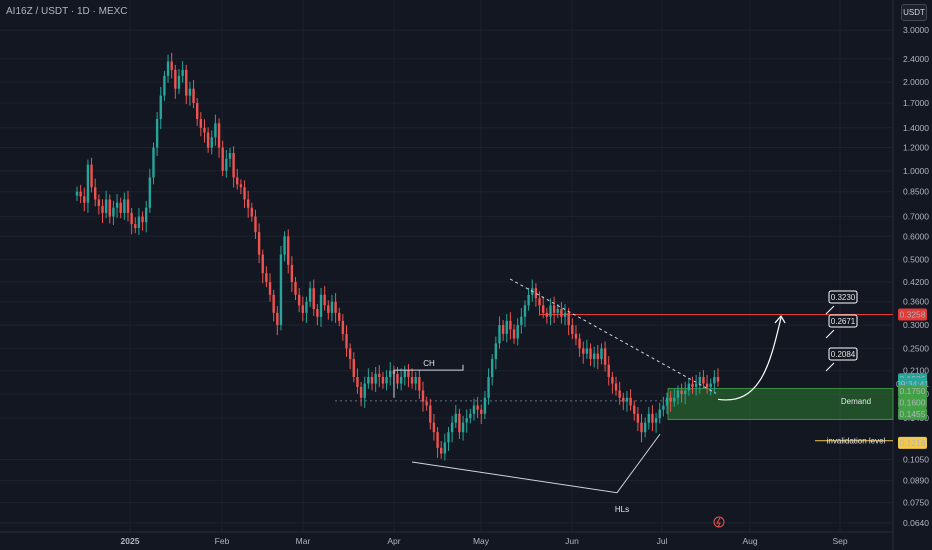  What do you see at coordinates (780, 403) in the screenshot?
I see `demand-zone` at bounding box center [780, 403].